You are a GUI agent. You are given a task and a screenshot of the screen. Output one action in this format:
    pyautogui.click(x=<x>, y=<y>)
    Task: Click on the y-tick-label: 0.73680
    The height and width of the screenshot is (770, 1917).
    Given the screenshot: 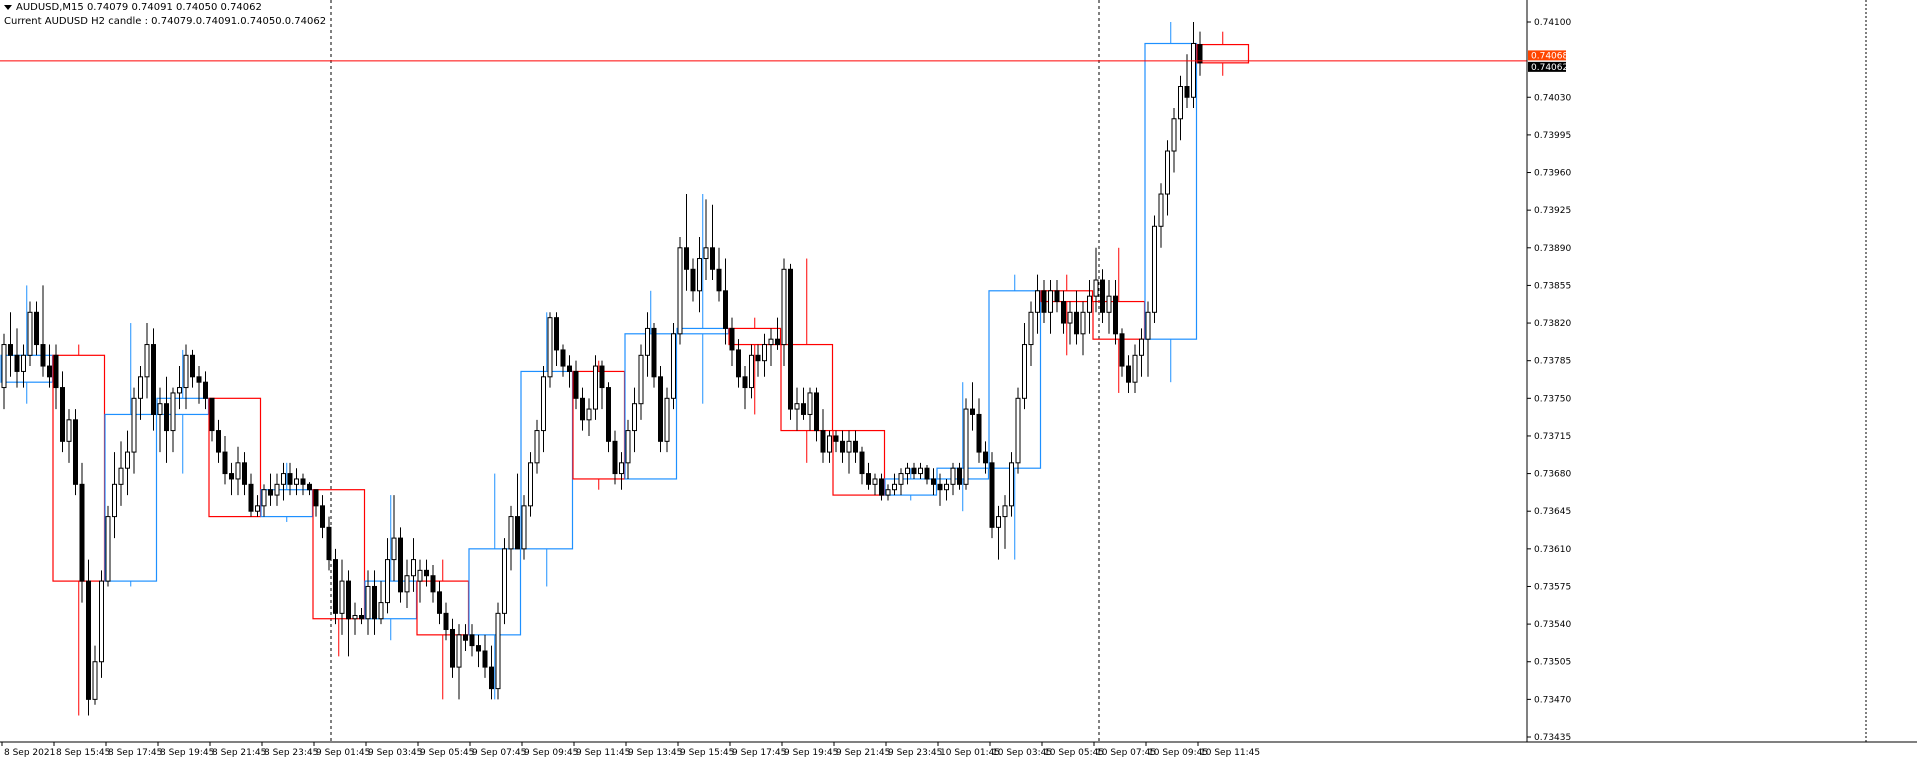 What is the action you would take?
    pyautogui.click(x=1552, y=475)
    